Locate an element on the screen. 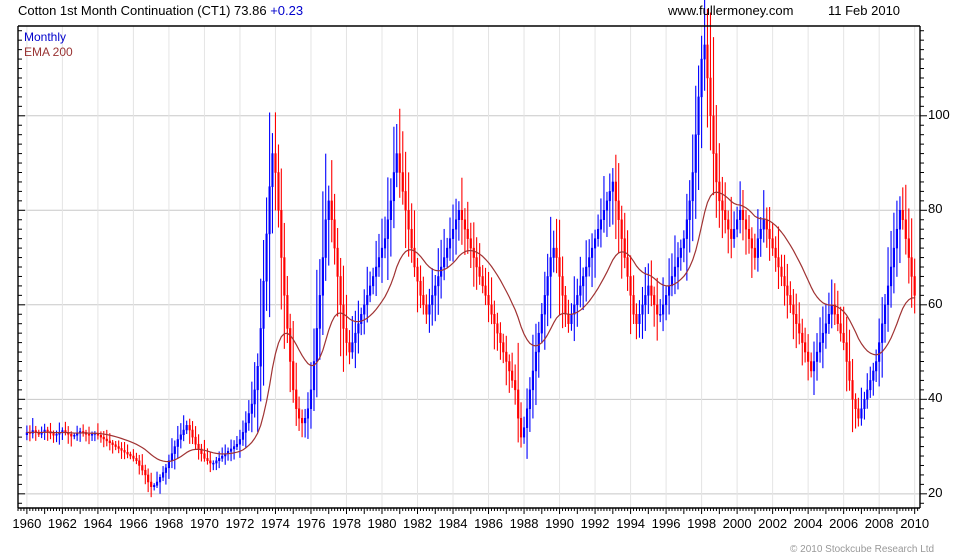  y-axis-tick-label: 80 is located at coordinates (935, 209).